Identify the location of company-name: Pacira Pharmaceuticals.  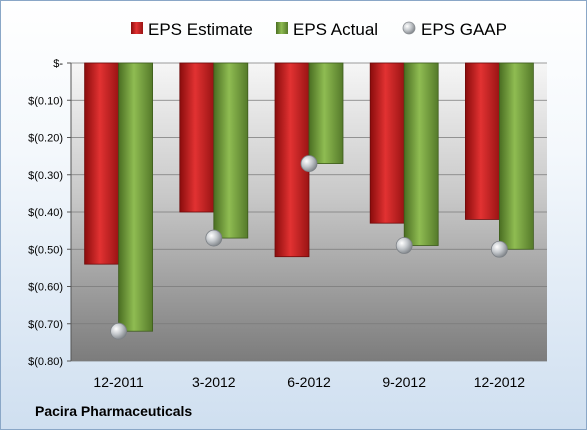
(113, 411).